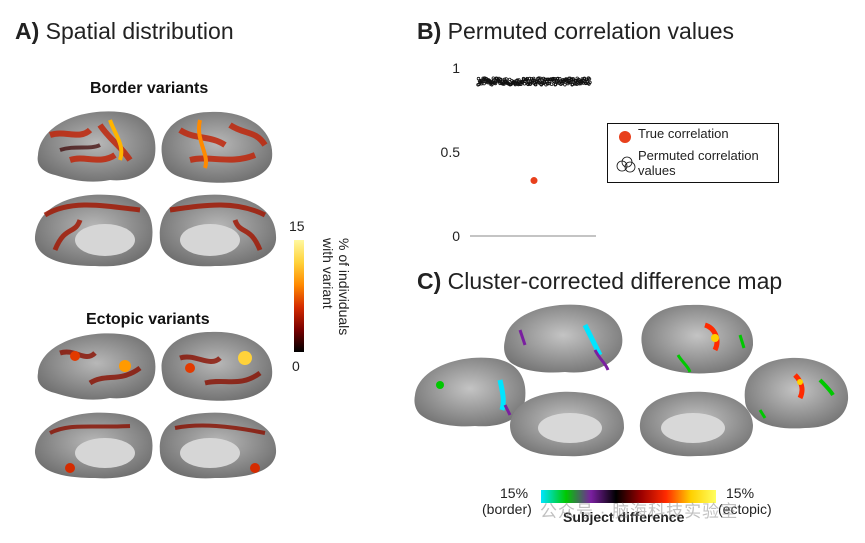 The image size is (865, 543). I want to click on ectopic-variants-brain-images, so click(156, 405).